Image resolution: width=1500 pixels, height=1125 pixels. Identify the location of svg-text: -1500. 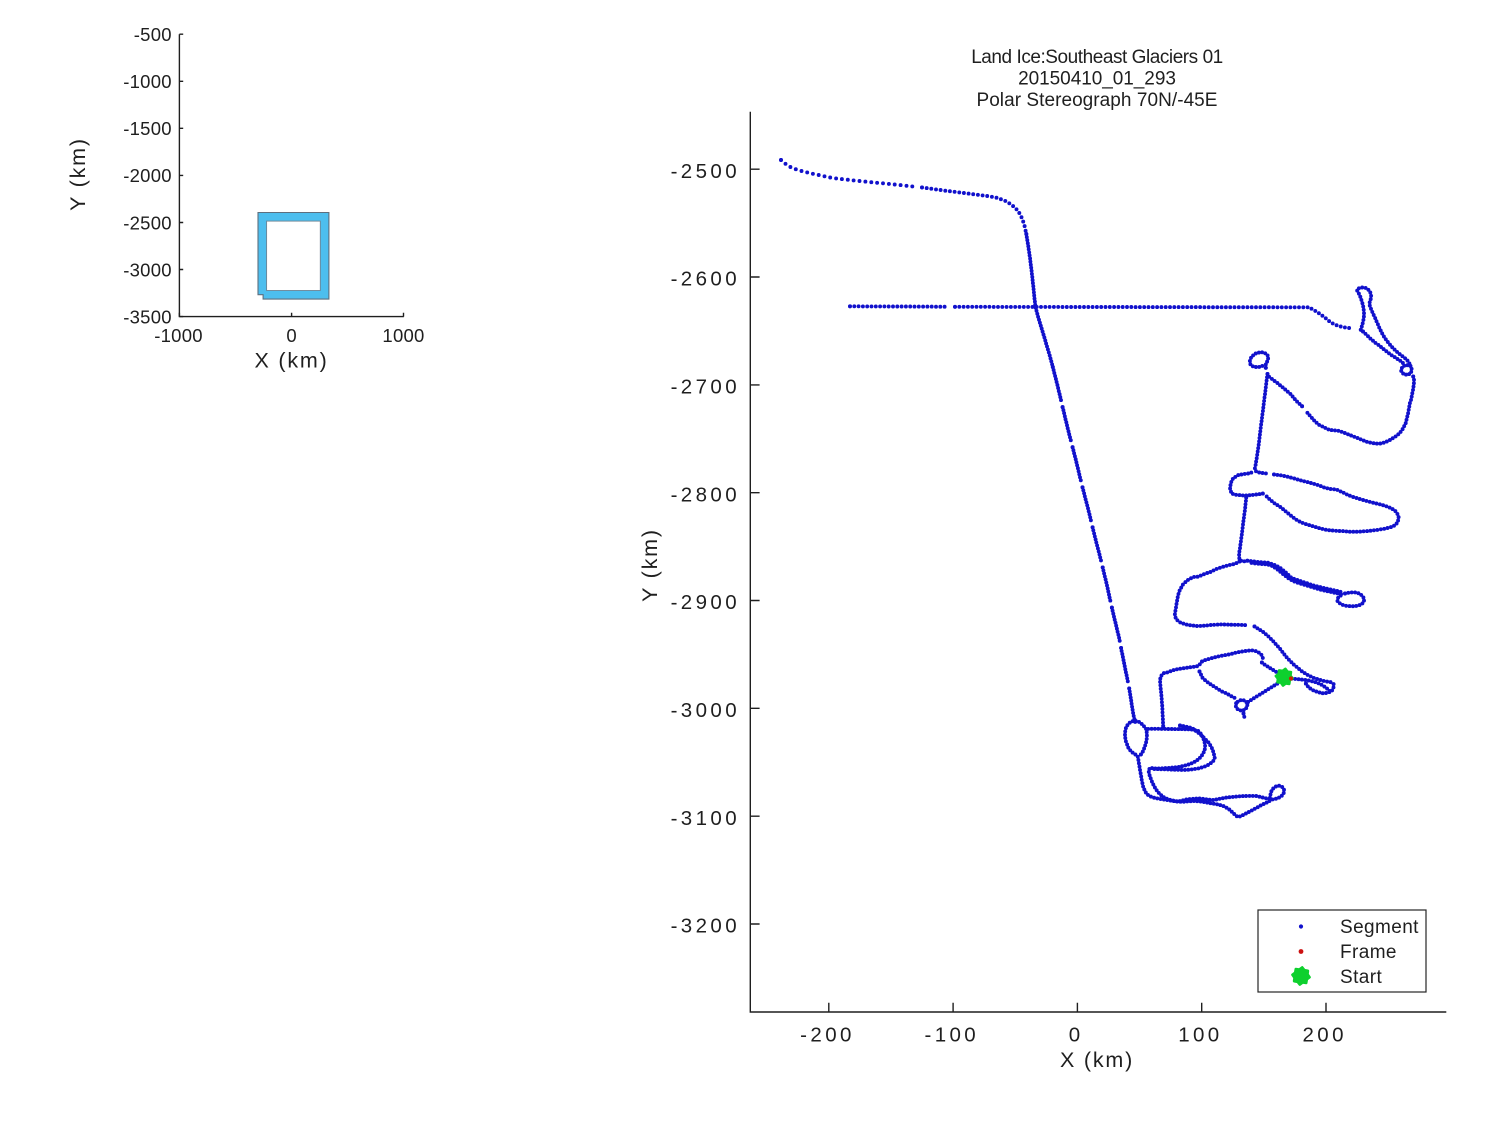
(147, 128).